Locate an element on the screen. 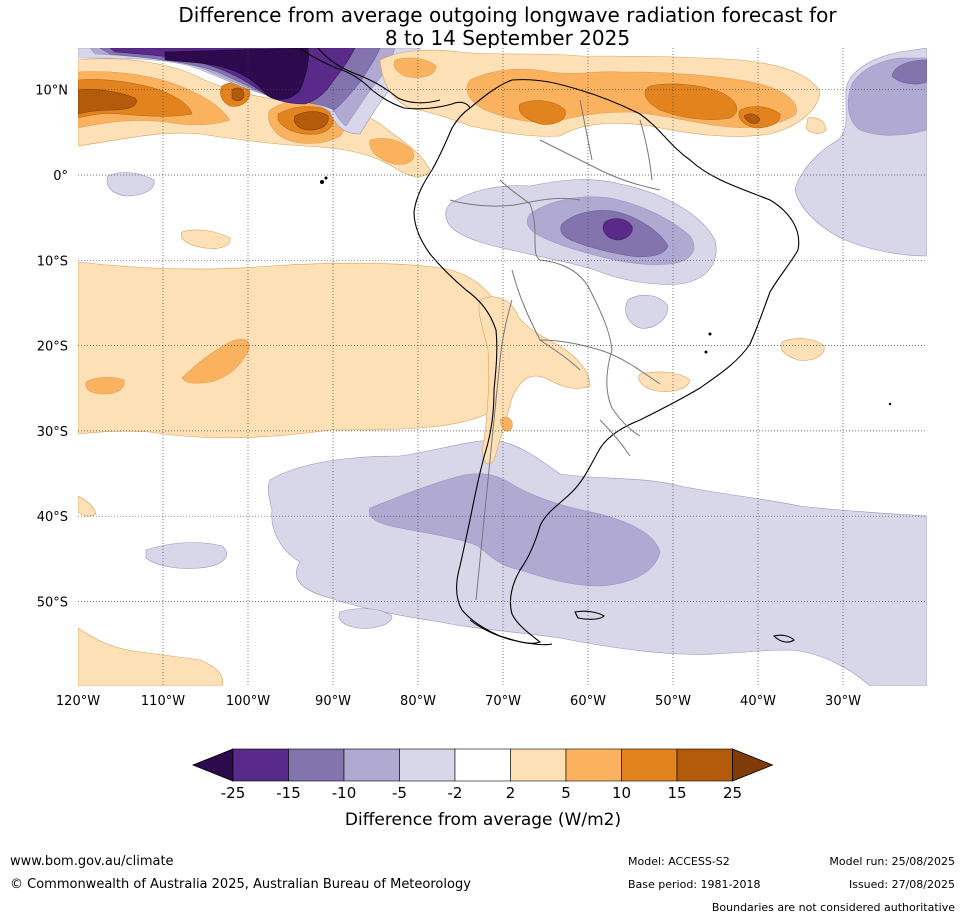 The height and width of the screenshot is (919, 965). latitude-label: 0° is located at coordinates (60, 176).